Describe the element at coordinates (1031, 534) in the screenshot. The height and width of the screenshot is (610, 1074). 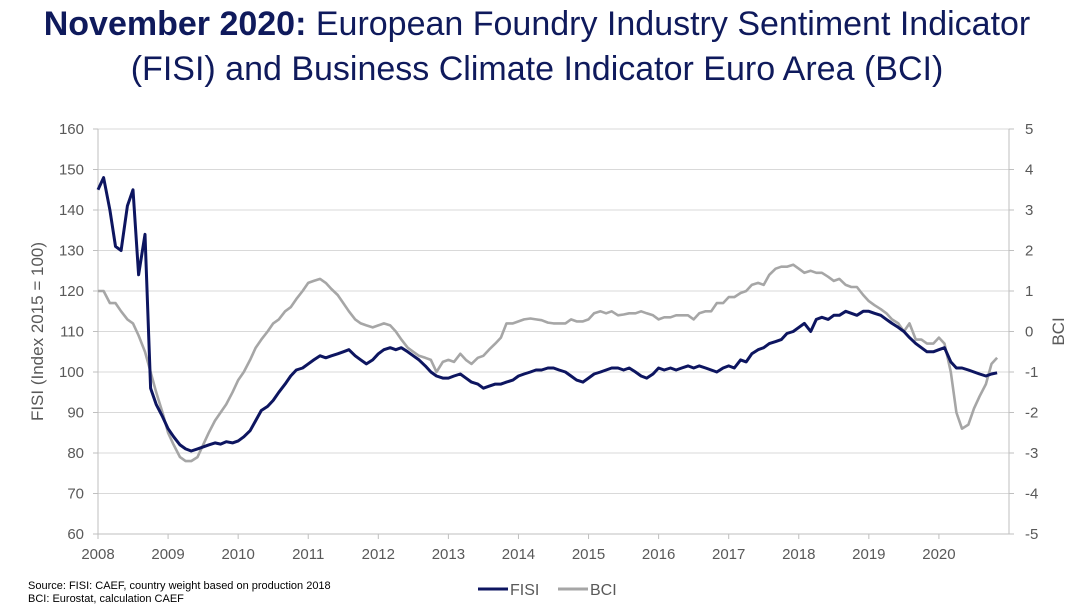
I see `y-tick-label-right: -5` at that location.